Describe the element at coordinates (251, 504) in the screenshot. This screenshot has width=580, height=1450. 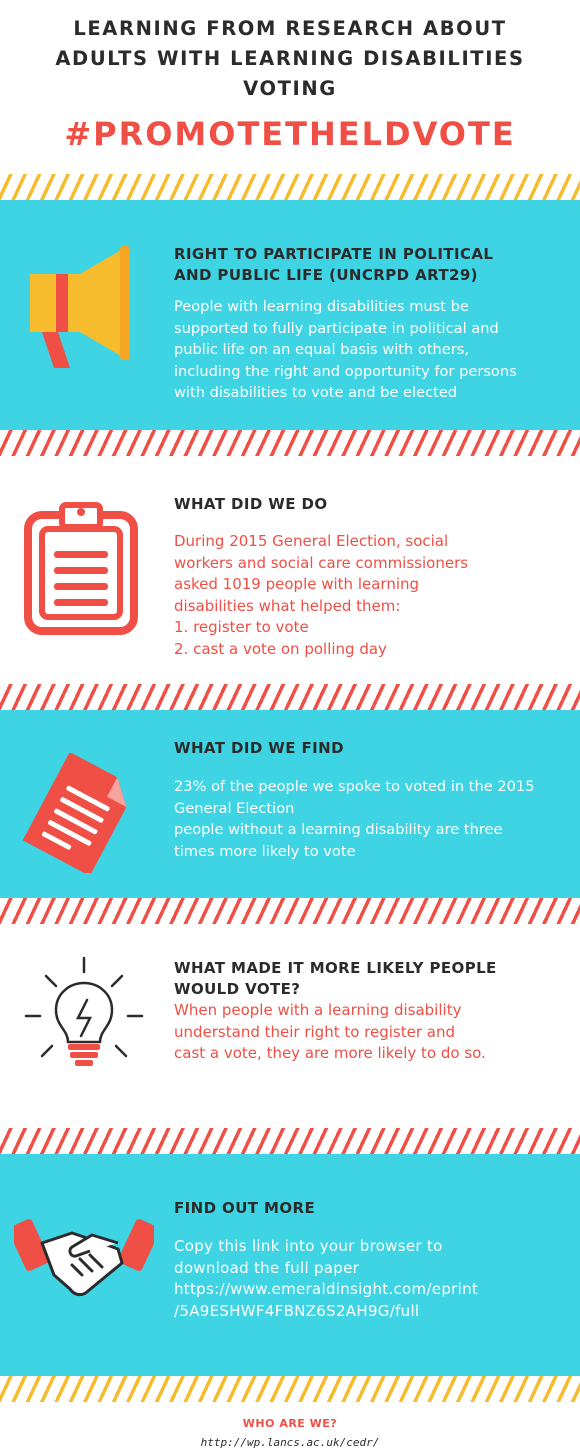
I see `section-heading: WHAT DID WE DO` at that location.